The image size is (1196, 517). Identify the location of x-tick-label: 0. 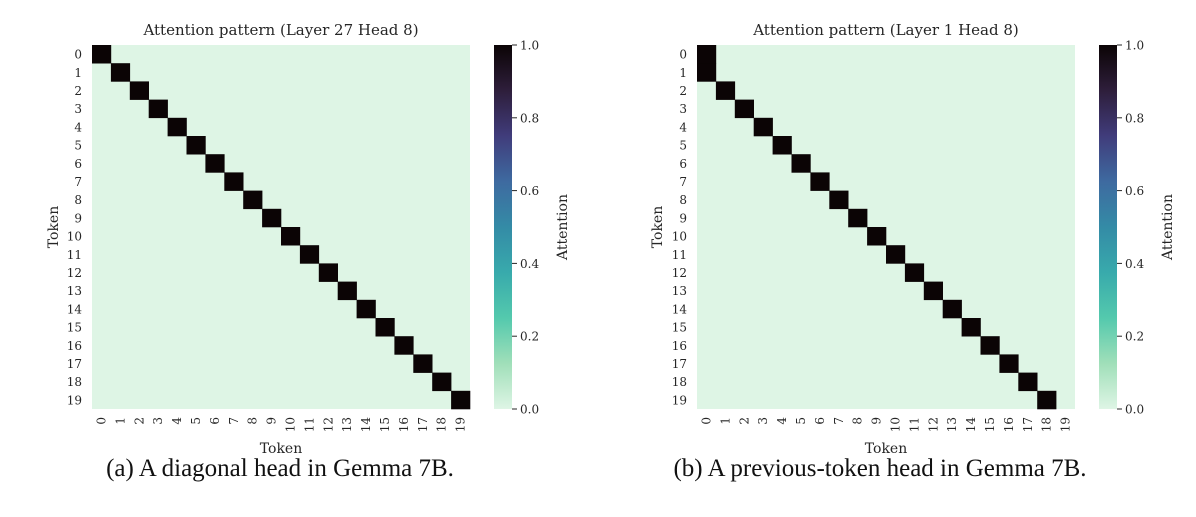
(706, 421).